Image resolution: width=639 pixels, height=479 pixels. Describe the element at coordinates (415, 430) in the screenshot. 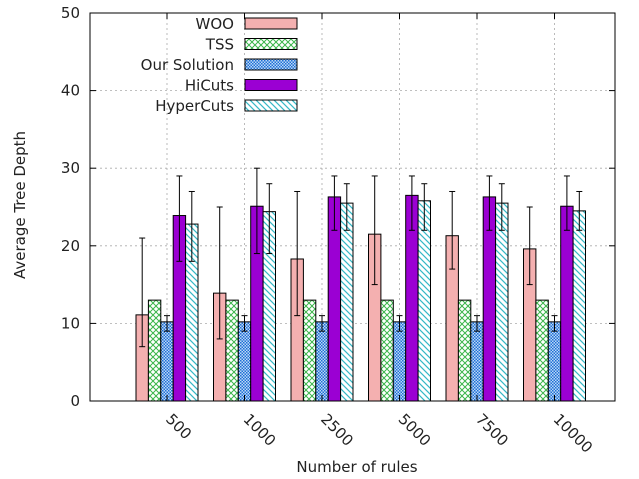

I see `x-tick-label: 5000` at that location.